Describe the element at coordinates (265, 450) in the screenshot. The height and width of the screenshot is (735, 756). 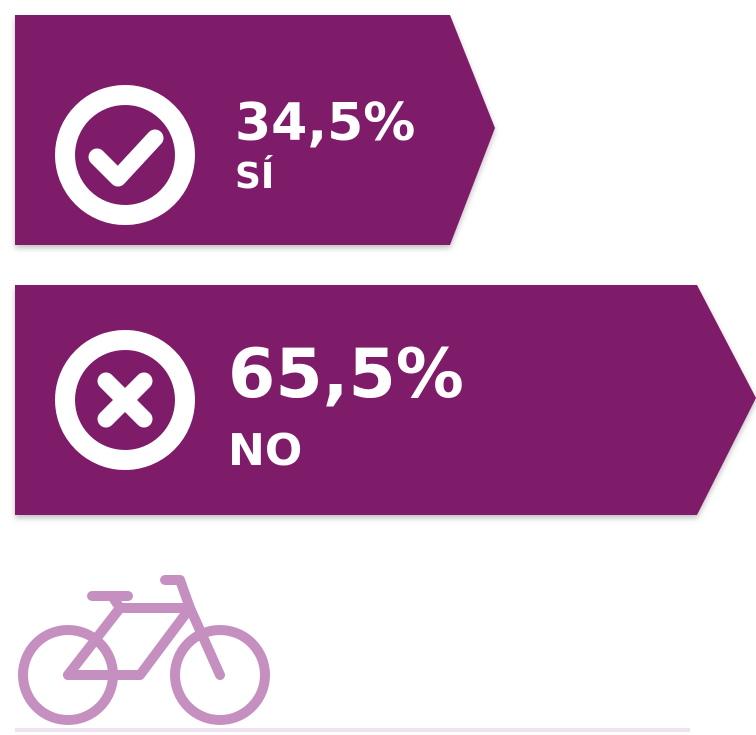
I see `category-label: NO` at that location.